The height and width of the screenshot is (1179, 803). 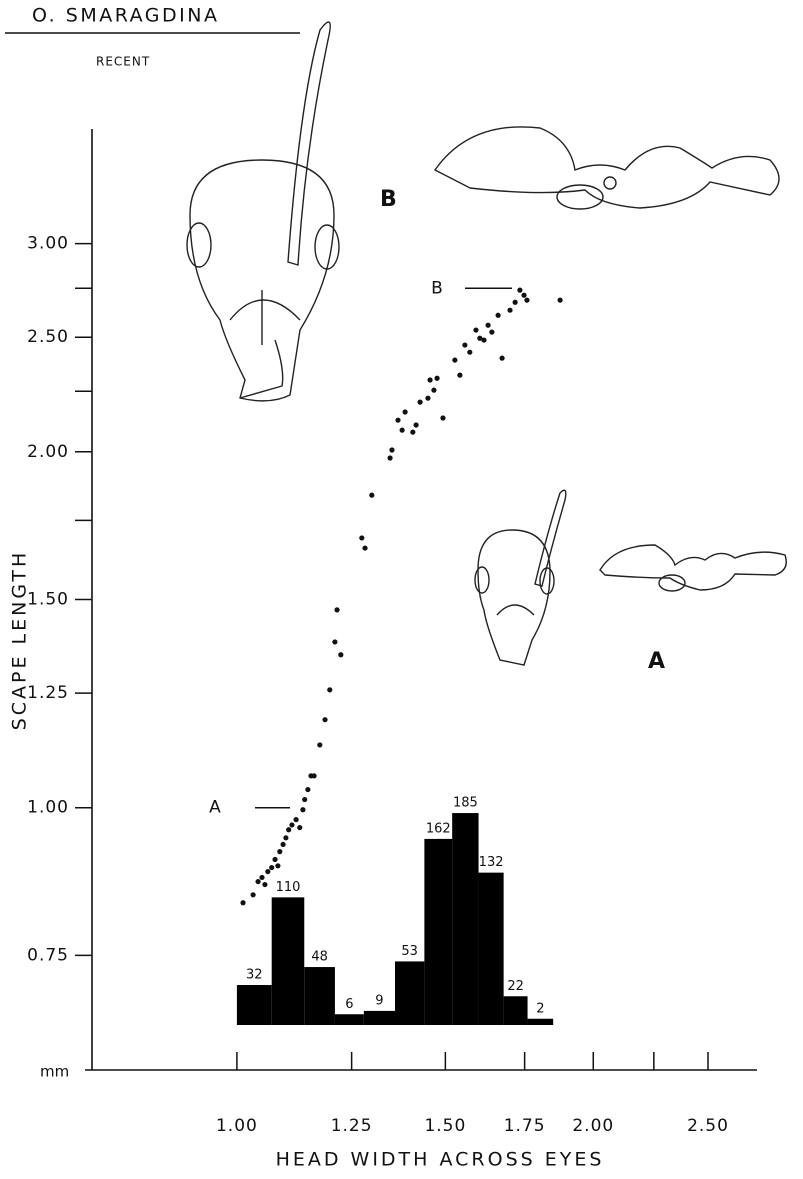 What do you see at coordinates (237, 1126) in the screenshot?
I see `x-tick-label: 1.00` at bounding box center [237, 1126].